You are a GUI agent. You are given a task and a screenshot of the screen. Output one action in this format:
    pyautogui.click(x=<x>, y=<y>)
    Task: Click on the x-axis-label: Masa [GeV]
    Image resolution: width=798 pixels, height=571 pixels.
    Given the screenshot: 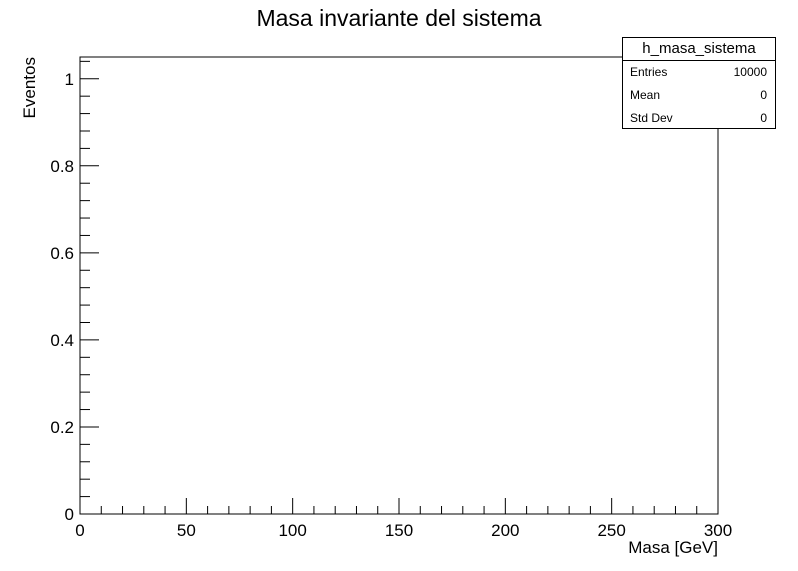 What is the action you would take?
    pyautogui.click(x=673, y=547)
    